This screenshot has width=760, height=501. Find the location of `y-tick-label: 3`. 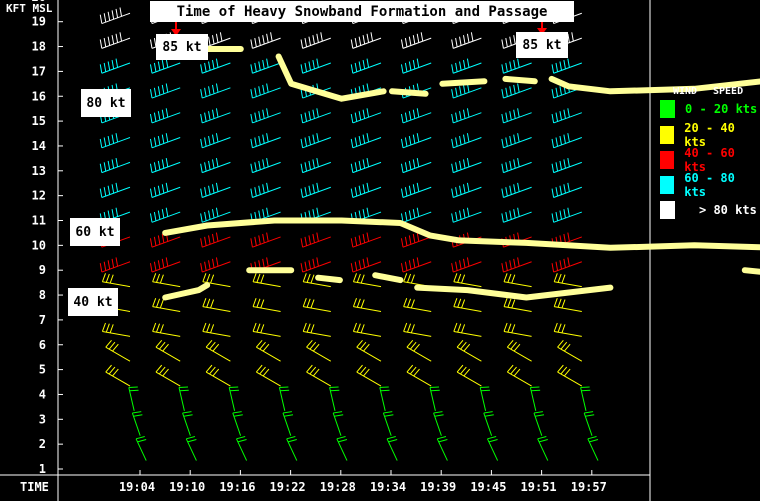

y-tick-label: 3 is located at coordinates (42, 419).